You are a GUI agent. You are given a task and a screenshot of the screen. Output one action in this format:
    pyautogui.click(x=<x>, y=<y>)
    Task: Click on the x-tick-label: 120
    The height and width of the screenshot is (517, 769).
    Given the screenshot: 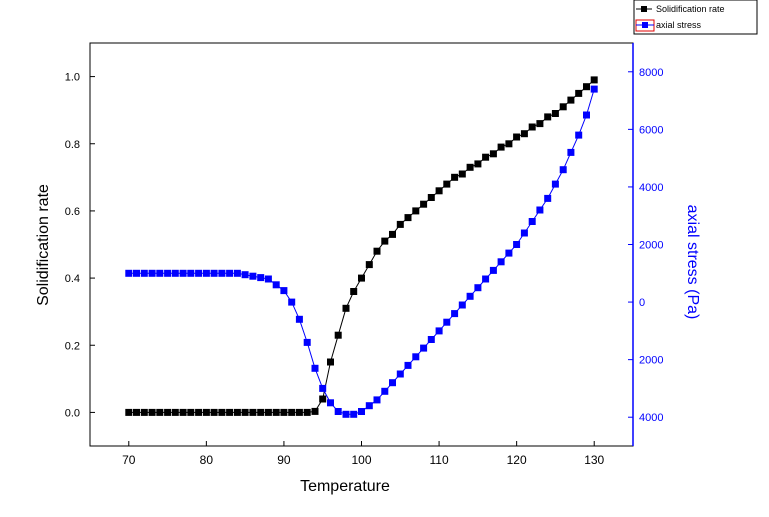 What is the action you would take?
    pyautogui.click(x=517, y=460)
    